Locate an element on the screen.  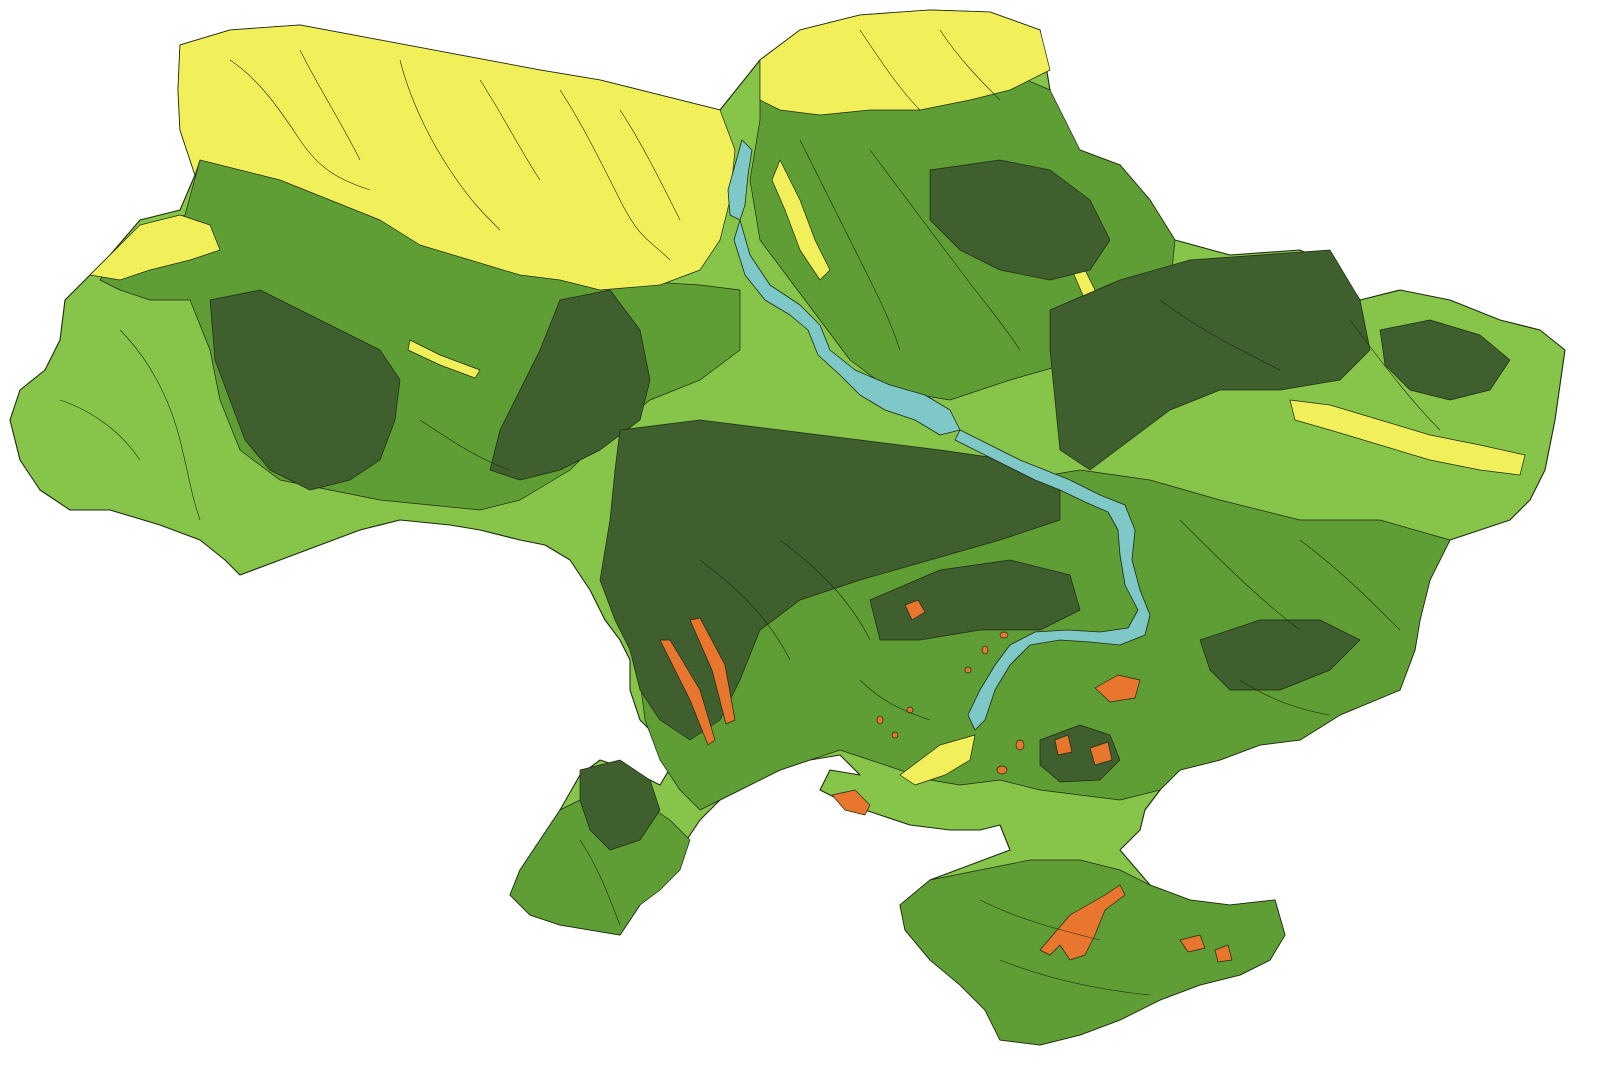
orange-patches is located at coordinates (946, 781).